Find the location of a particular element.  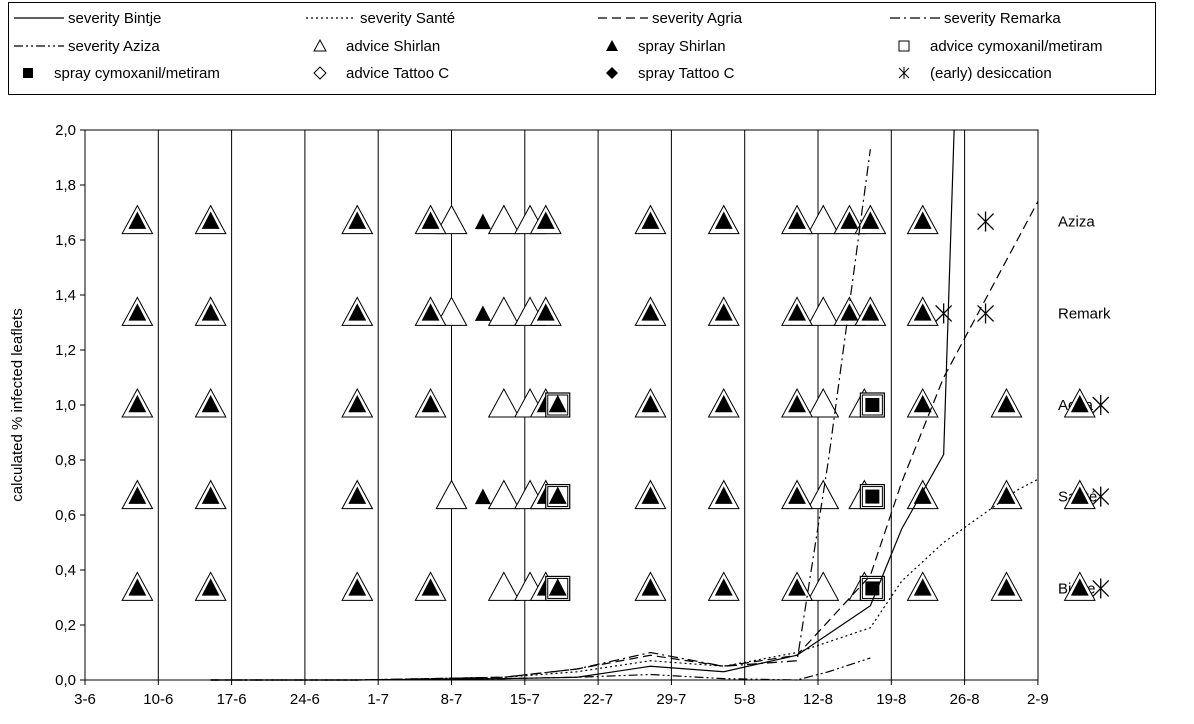

legend-label: severity Aziza is located at coordinates (114, 46).